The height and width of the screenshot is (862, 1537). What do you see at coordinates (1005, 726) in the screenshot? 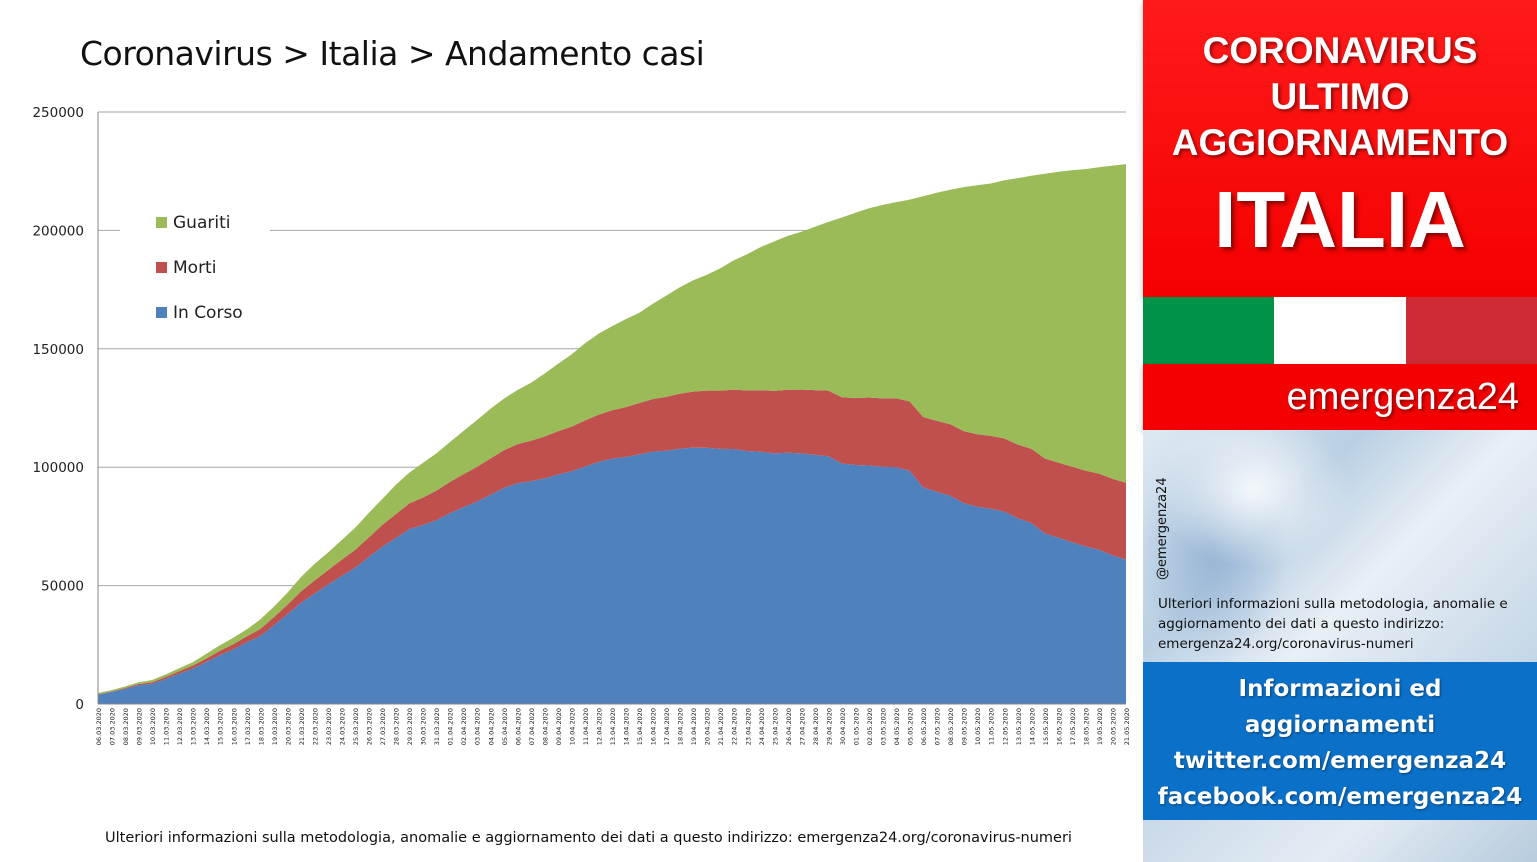
I see `x-tick-label: 12.05.2020` at bounding box center [1005, 726].